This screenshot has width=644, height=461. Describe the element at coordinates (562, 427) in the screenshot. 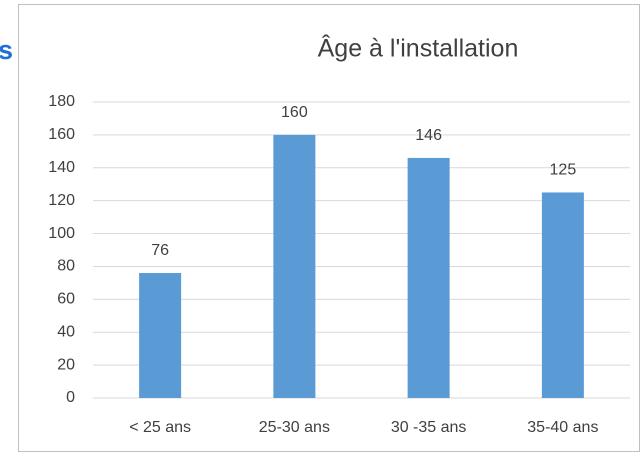

I see `x-tick-label: 35-40 ans` at that location.